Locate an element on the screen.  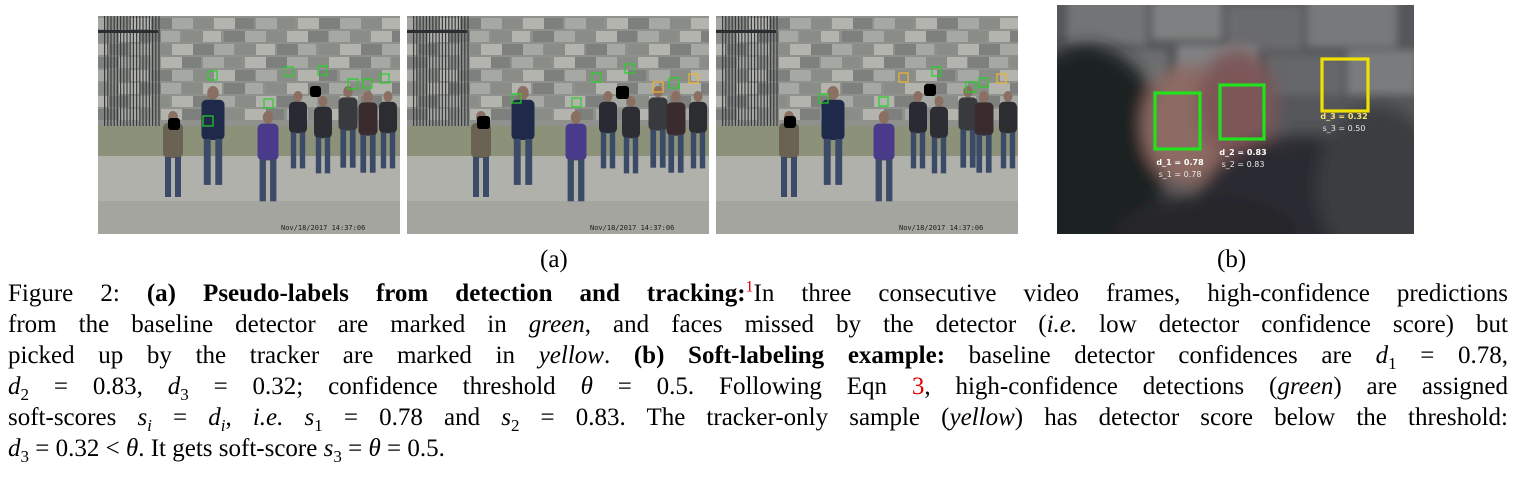
soft-score-label: s_2 = 0.83 is located at coordinates (1243, 164).